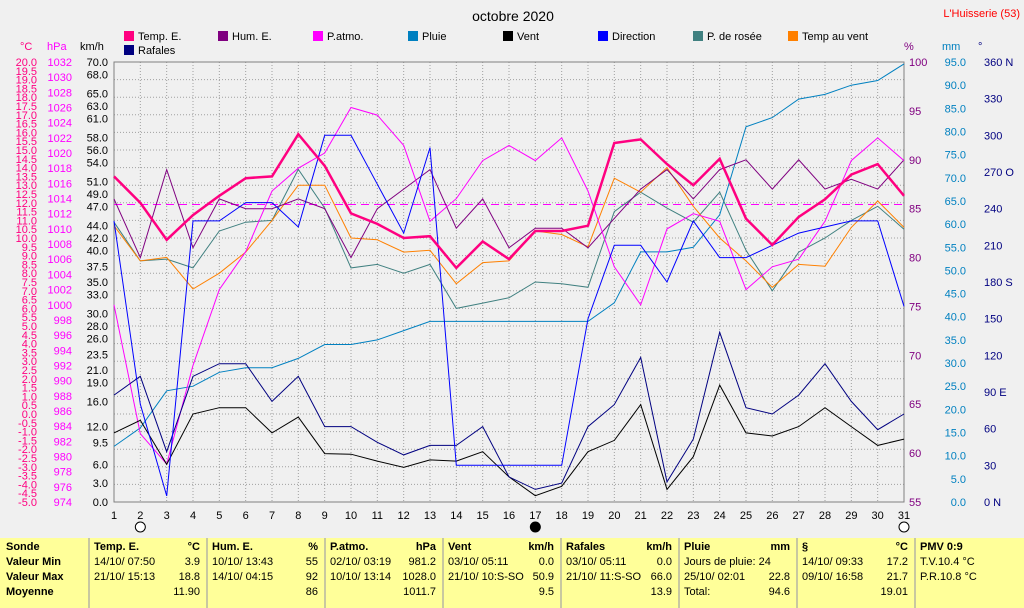  Describe the element at coordinates (63, 457) in the screenshot. I see `patmo-tick-label: 980` at that location.